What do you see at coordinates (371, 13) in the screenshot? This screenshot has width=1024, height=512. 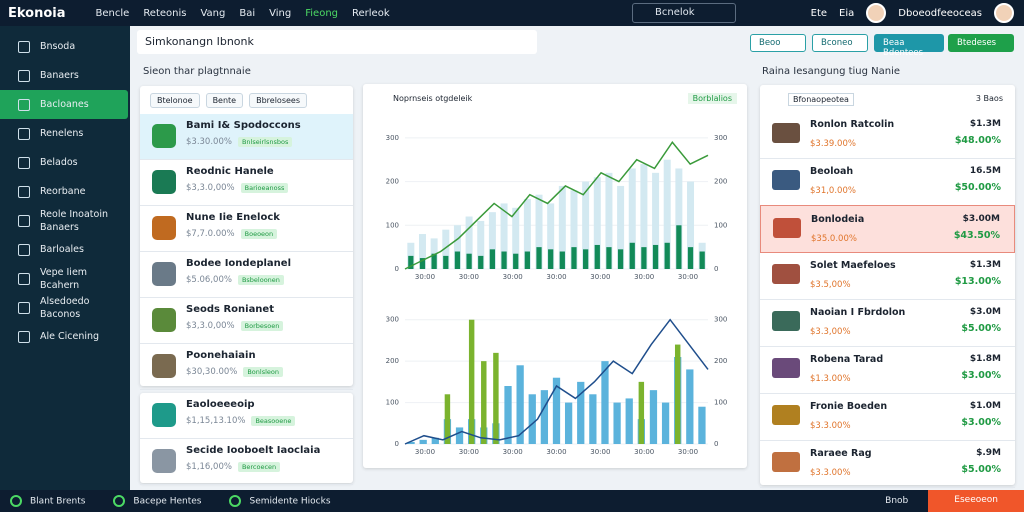 I see `menu-item: Rerleok` at bounding box center [371, 13].